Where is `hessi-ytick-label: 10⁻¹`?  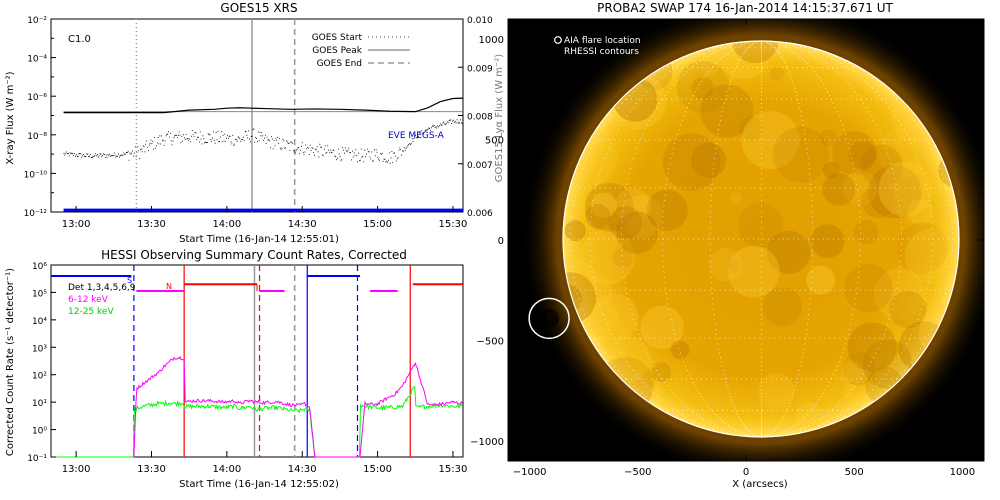 hessi-ytick-label: 10⁻¹ is located at coordinates (37, 459).